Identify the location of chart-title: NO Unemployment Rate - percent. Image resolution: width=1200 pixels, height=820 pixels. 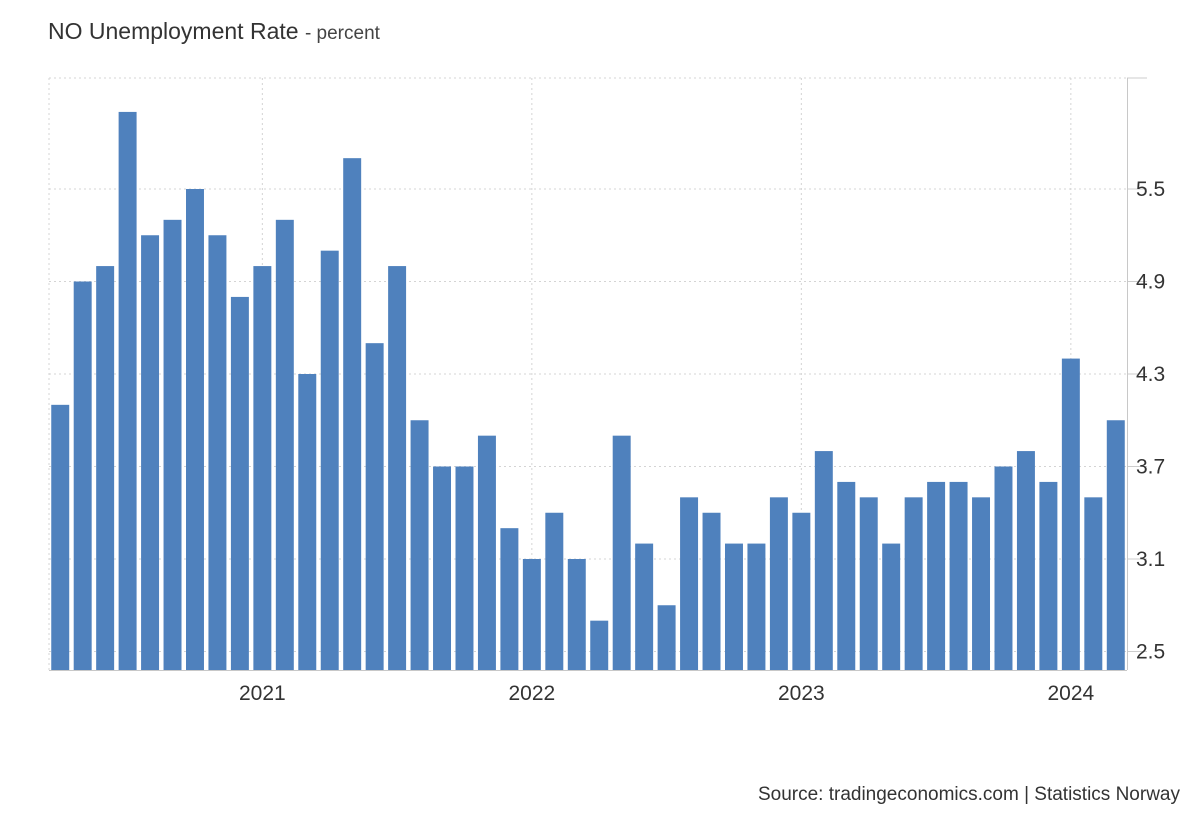
(214, 31).